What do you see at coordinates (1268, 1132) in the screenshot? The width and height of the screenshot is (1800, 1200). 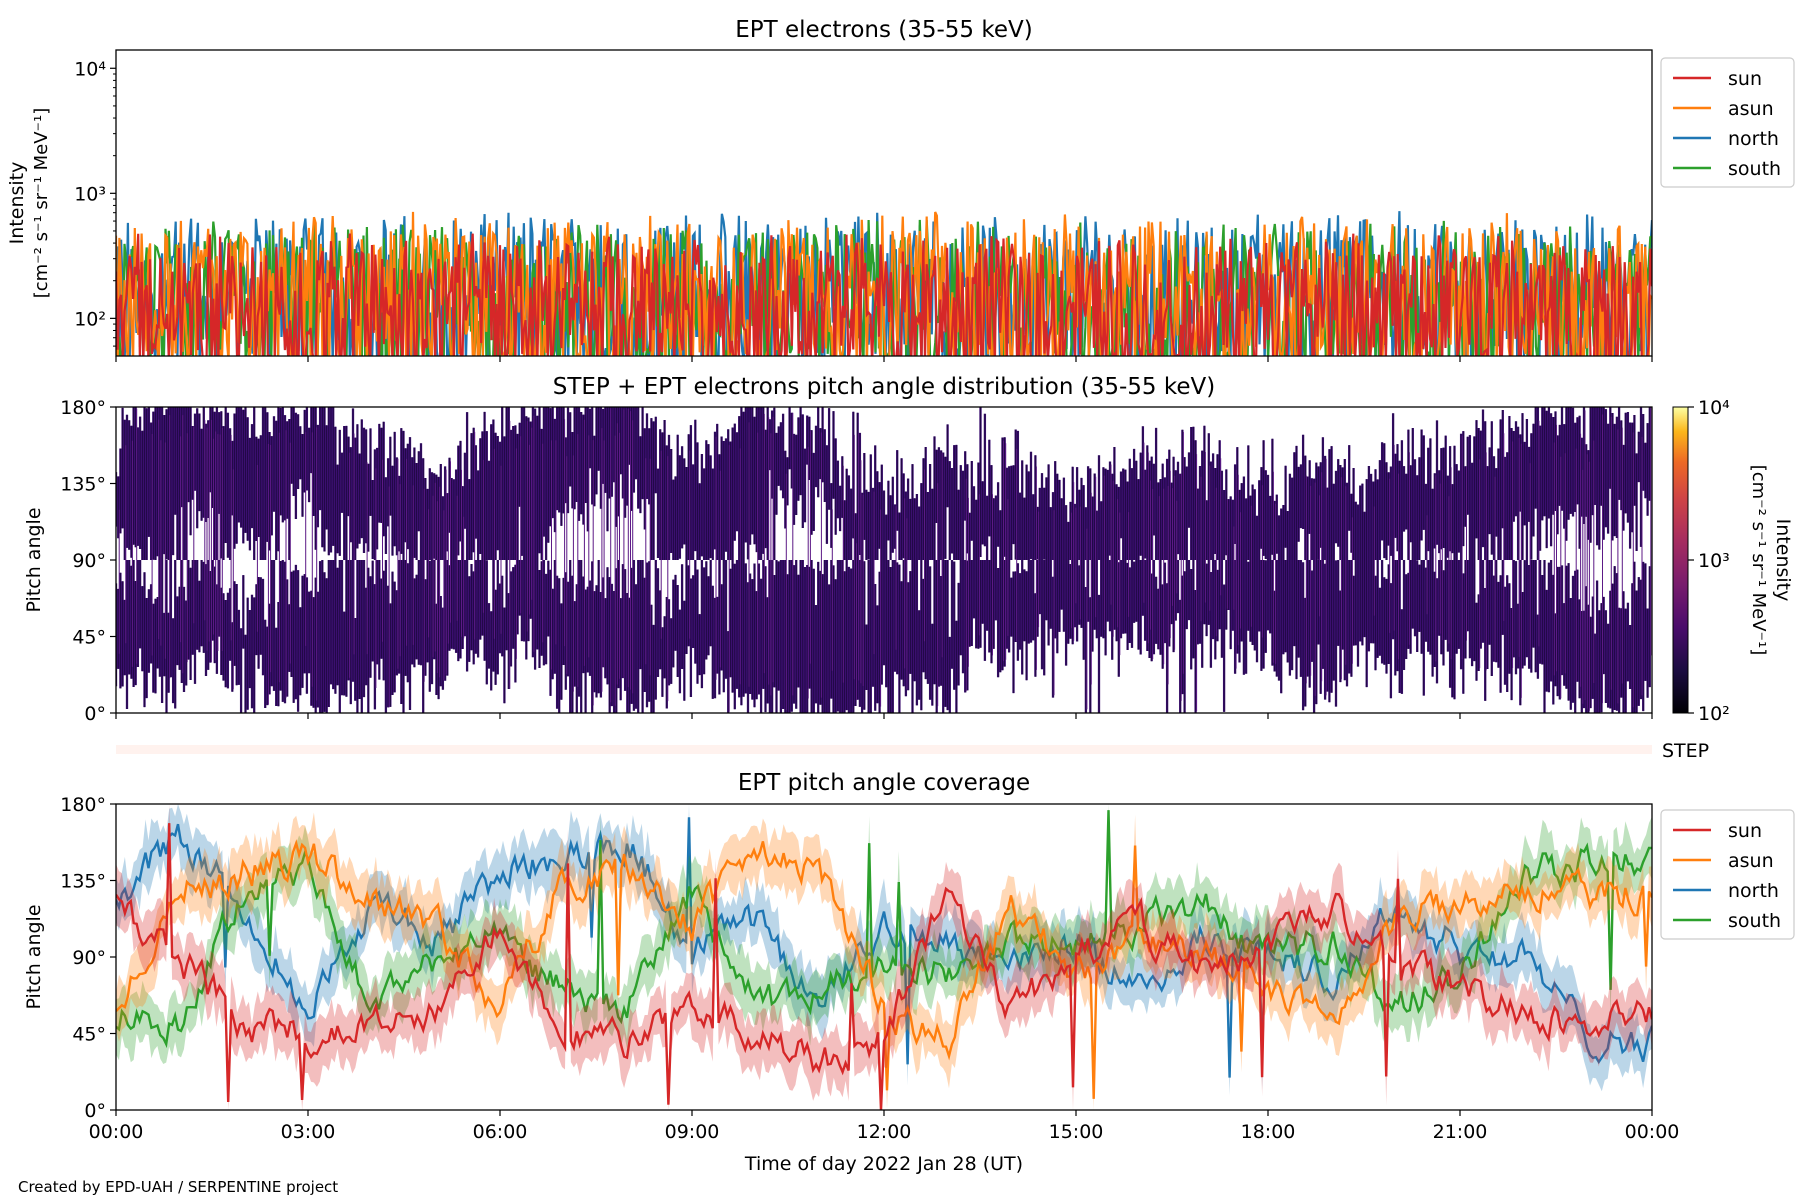 I see `x-tick-label: 18:00` at bounding box center [1268, 1132].